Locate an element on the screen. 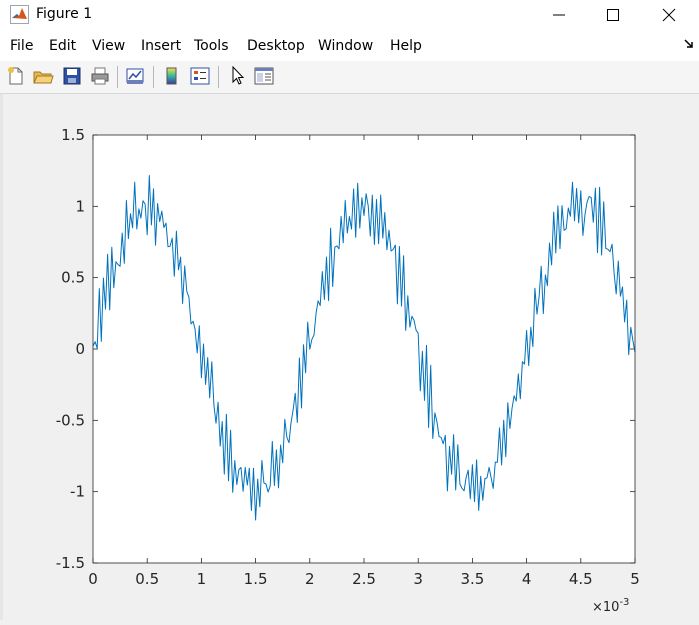  maximize-button is located at coordinates (613, 15).